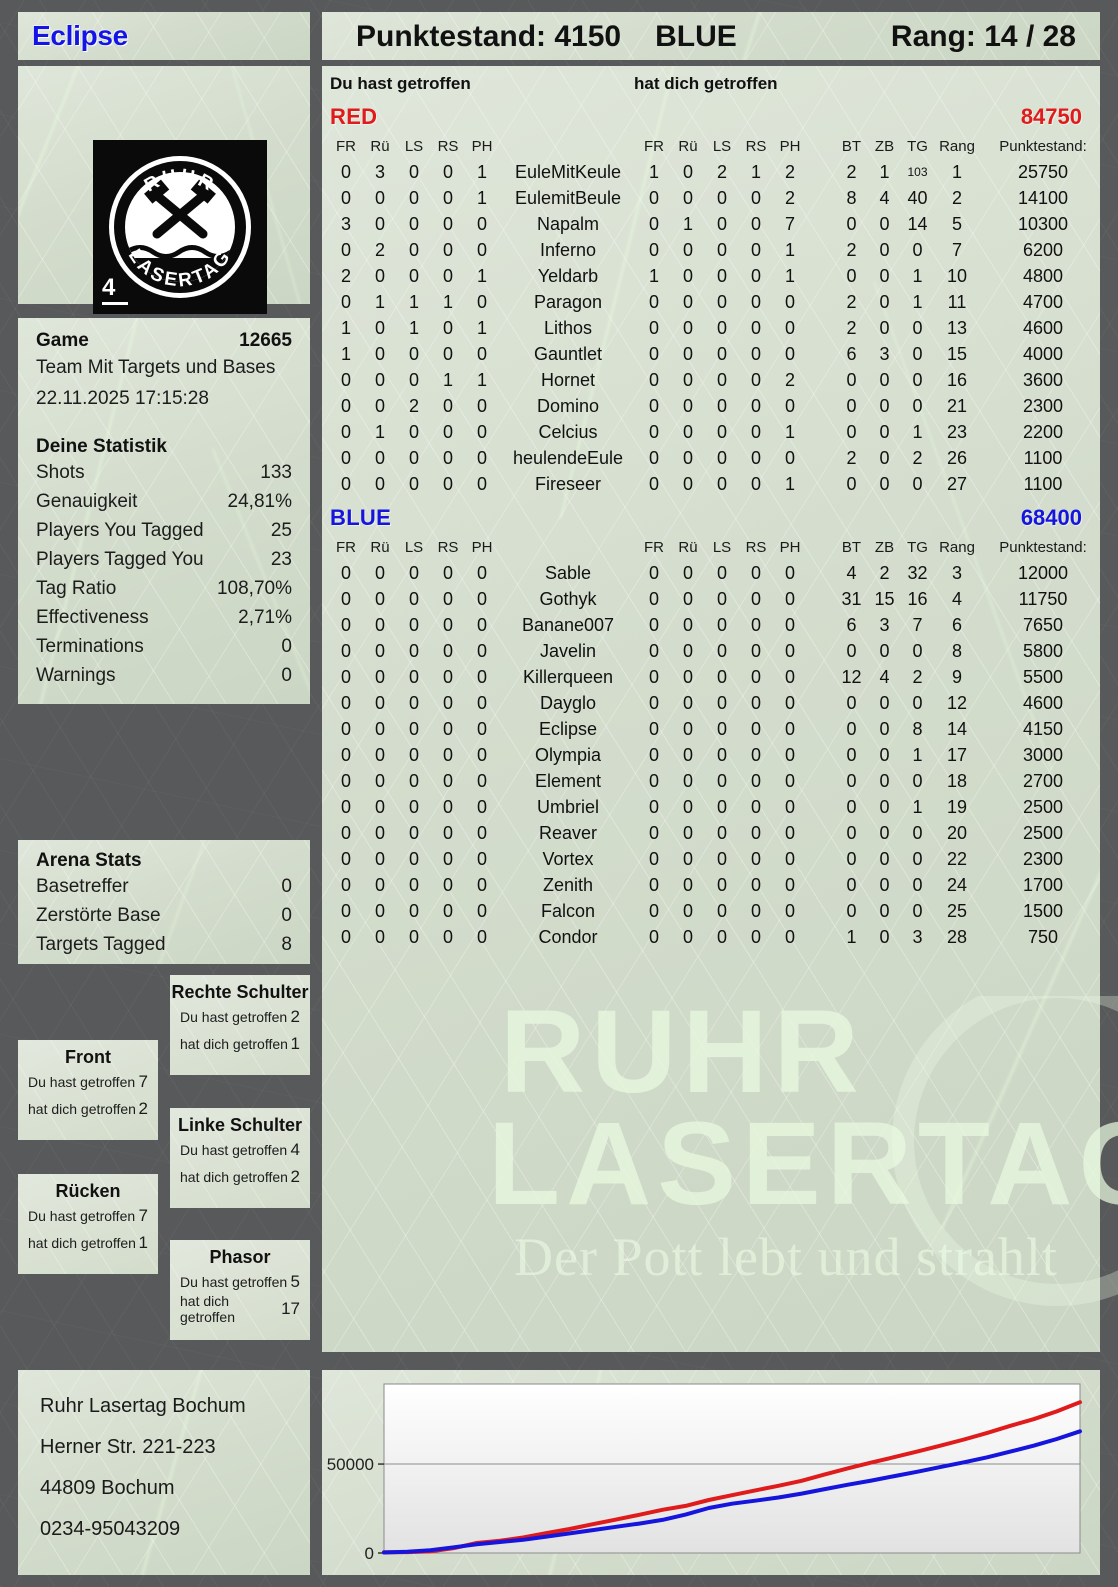 This screenshot has width=1118, height=1587. What do you see at coordinates (821, 276) in the screenshot?
I see `row-gap` at bounding box center [821, 276].